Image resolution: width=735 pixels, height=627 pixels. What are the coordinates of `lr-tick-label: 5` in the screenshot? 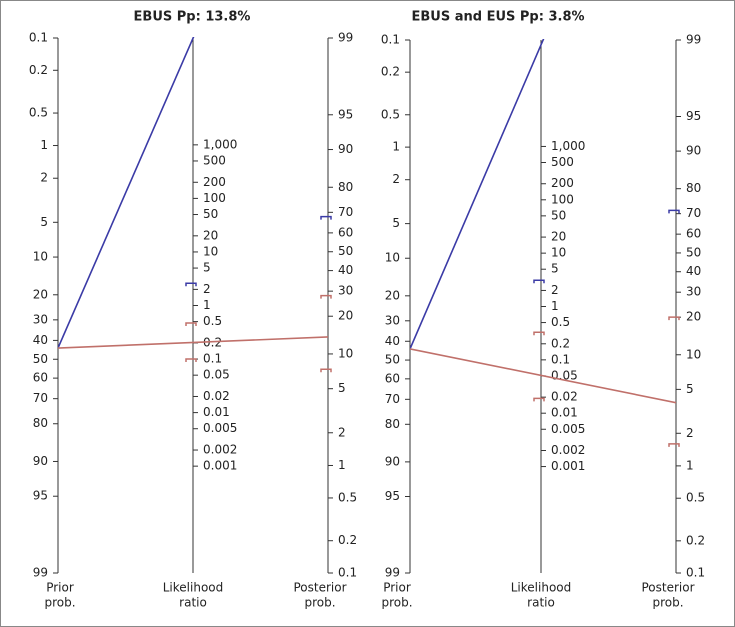 It's located at (207, 268).